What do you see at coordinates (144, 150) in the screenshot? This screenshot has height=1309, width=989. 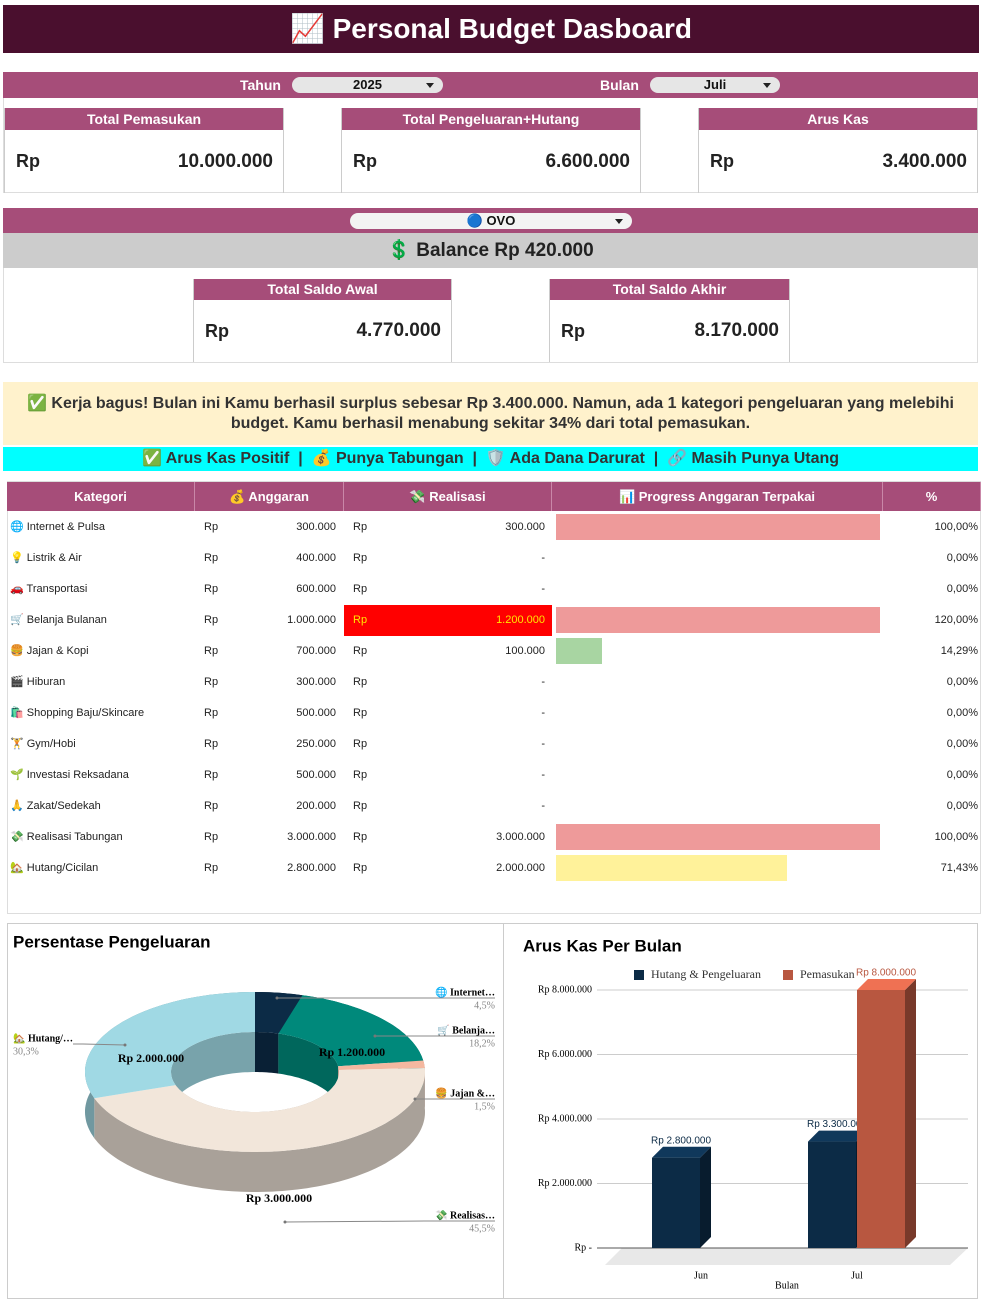 I see `card: Total Pemasukan Rp 10.000.000` at bounding box center [144, 150].